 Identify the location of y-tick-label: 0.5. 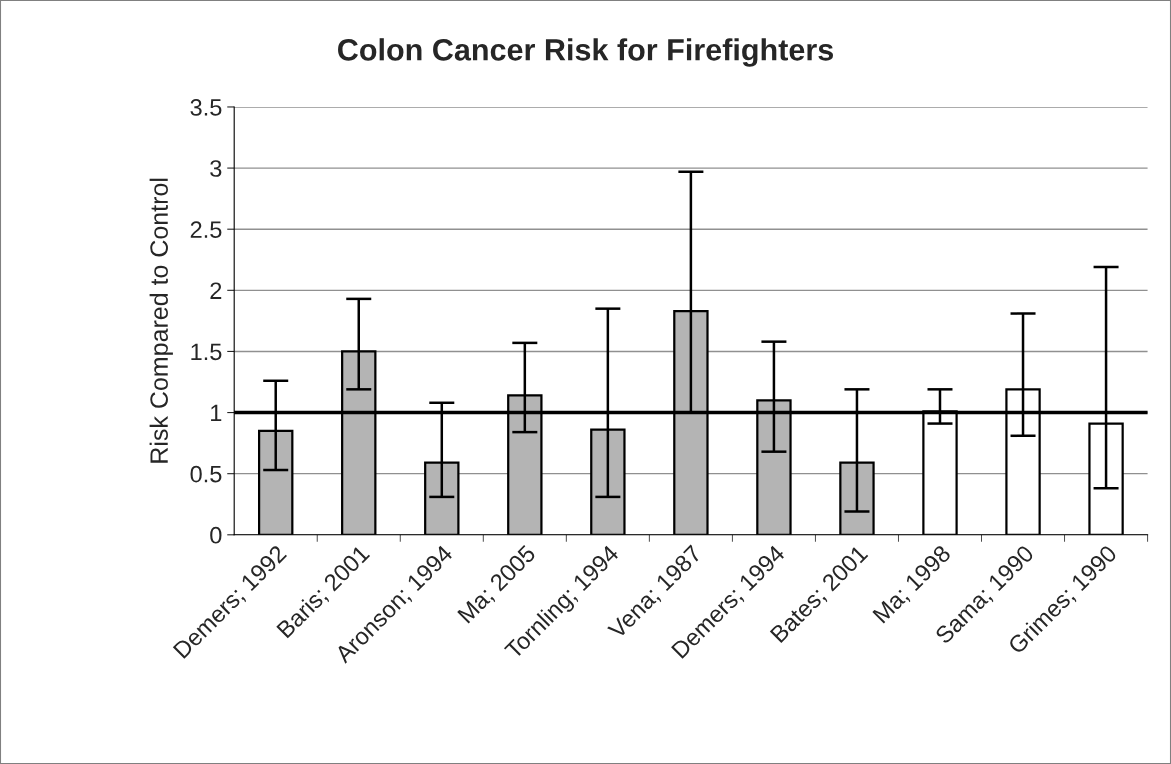
(206, 474).